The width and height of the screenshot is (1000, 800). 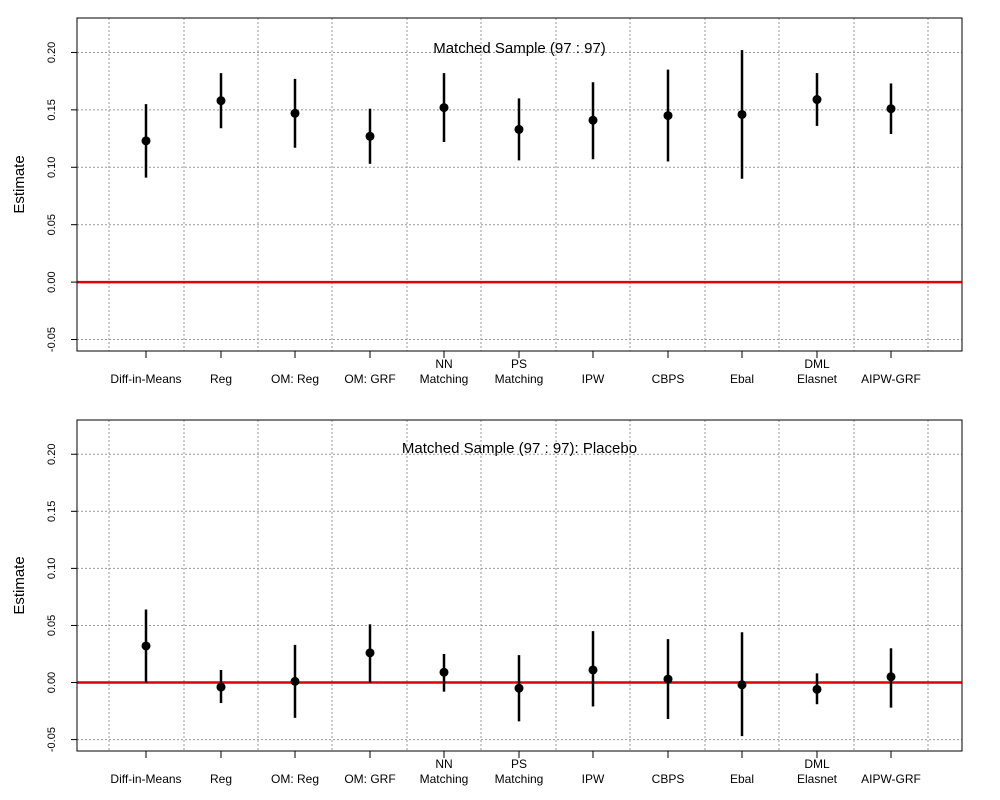 What do you see at coordinates (519, 448) in the screenshot?
I see `panel-title: Matched Sample (97 : 97): Placebo` at bounding box center [519, 448].